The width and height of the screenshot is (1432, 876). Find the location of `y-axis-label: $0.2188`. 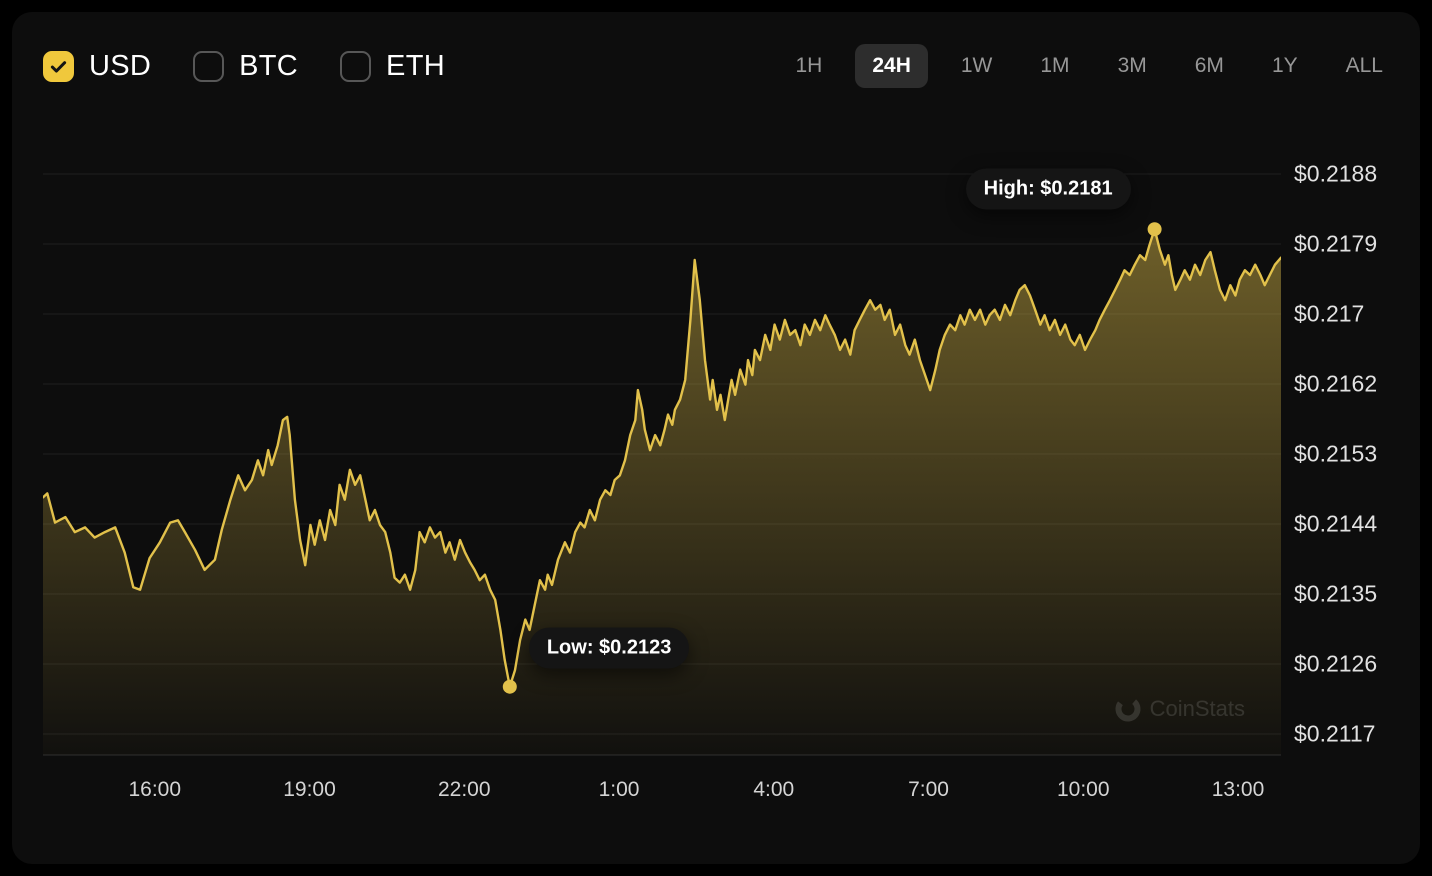

y-axis-label: $0.2188 is located at coordinates (1336, 173).